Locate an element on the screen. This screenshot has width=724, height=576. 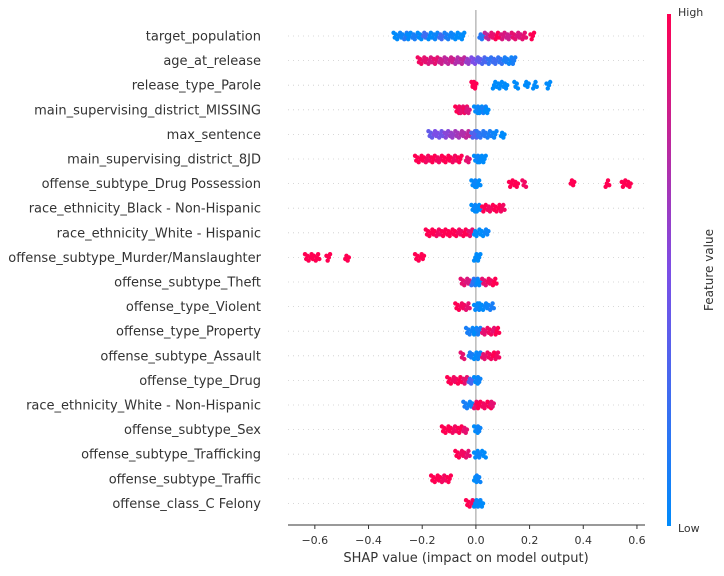
feature-label: offense_type_Violent is located at coordinates (193, 307).